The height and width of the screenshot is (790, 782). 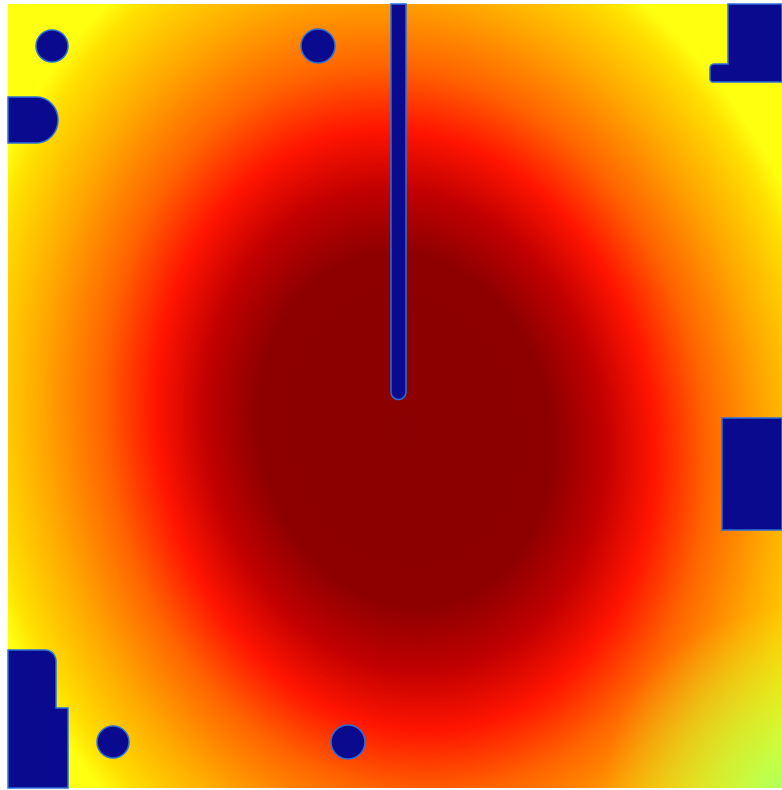 What do you see at coordinates (398, 202) in the screenshot?
I see `slot` at bounding box center [398, 202].